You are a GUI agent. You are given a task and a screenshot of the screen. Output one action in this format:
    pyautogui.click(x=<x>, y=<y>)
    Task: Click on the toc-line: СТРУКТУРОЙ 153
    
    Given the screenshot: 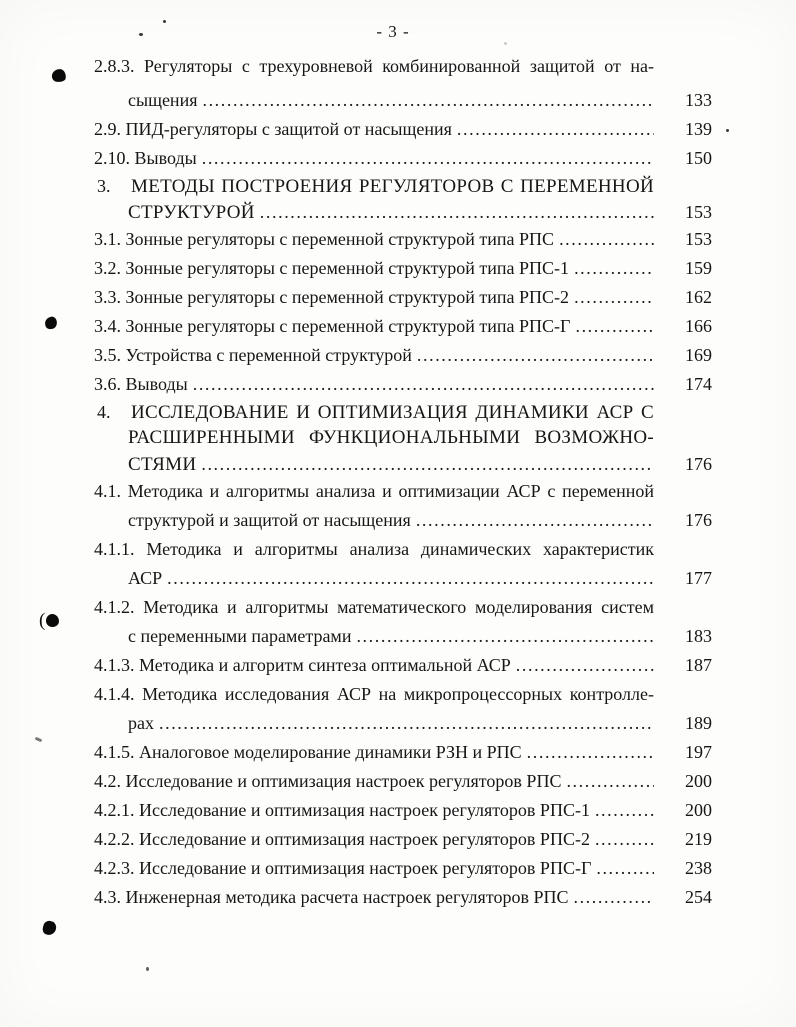 What is the action you would take?
    pyautogui.click(x=403, y=212)
    